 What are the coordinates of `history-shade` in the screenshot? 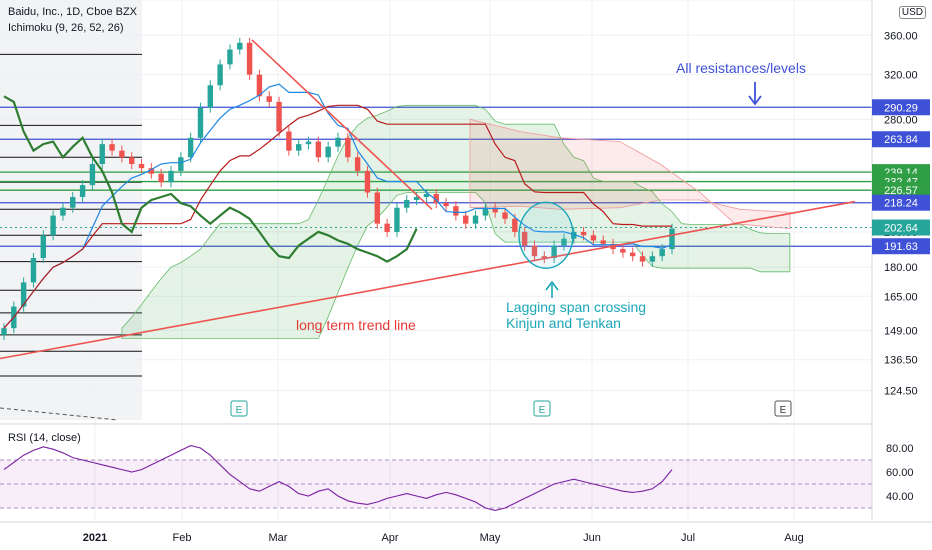 It's located at (71, 210).